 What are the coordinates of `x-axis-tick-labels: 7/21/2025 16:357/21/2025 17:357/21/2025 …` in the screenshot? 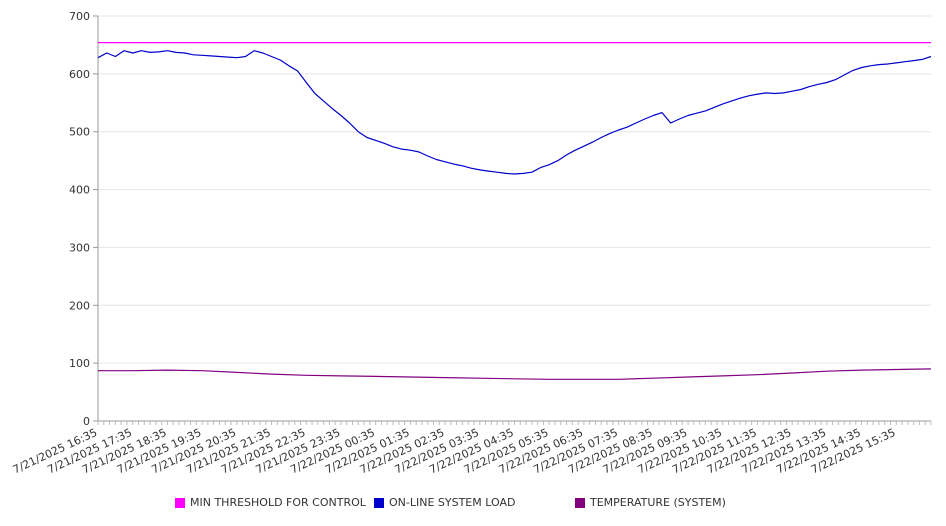 It's located at (454, 451).